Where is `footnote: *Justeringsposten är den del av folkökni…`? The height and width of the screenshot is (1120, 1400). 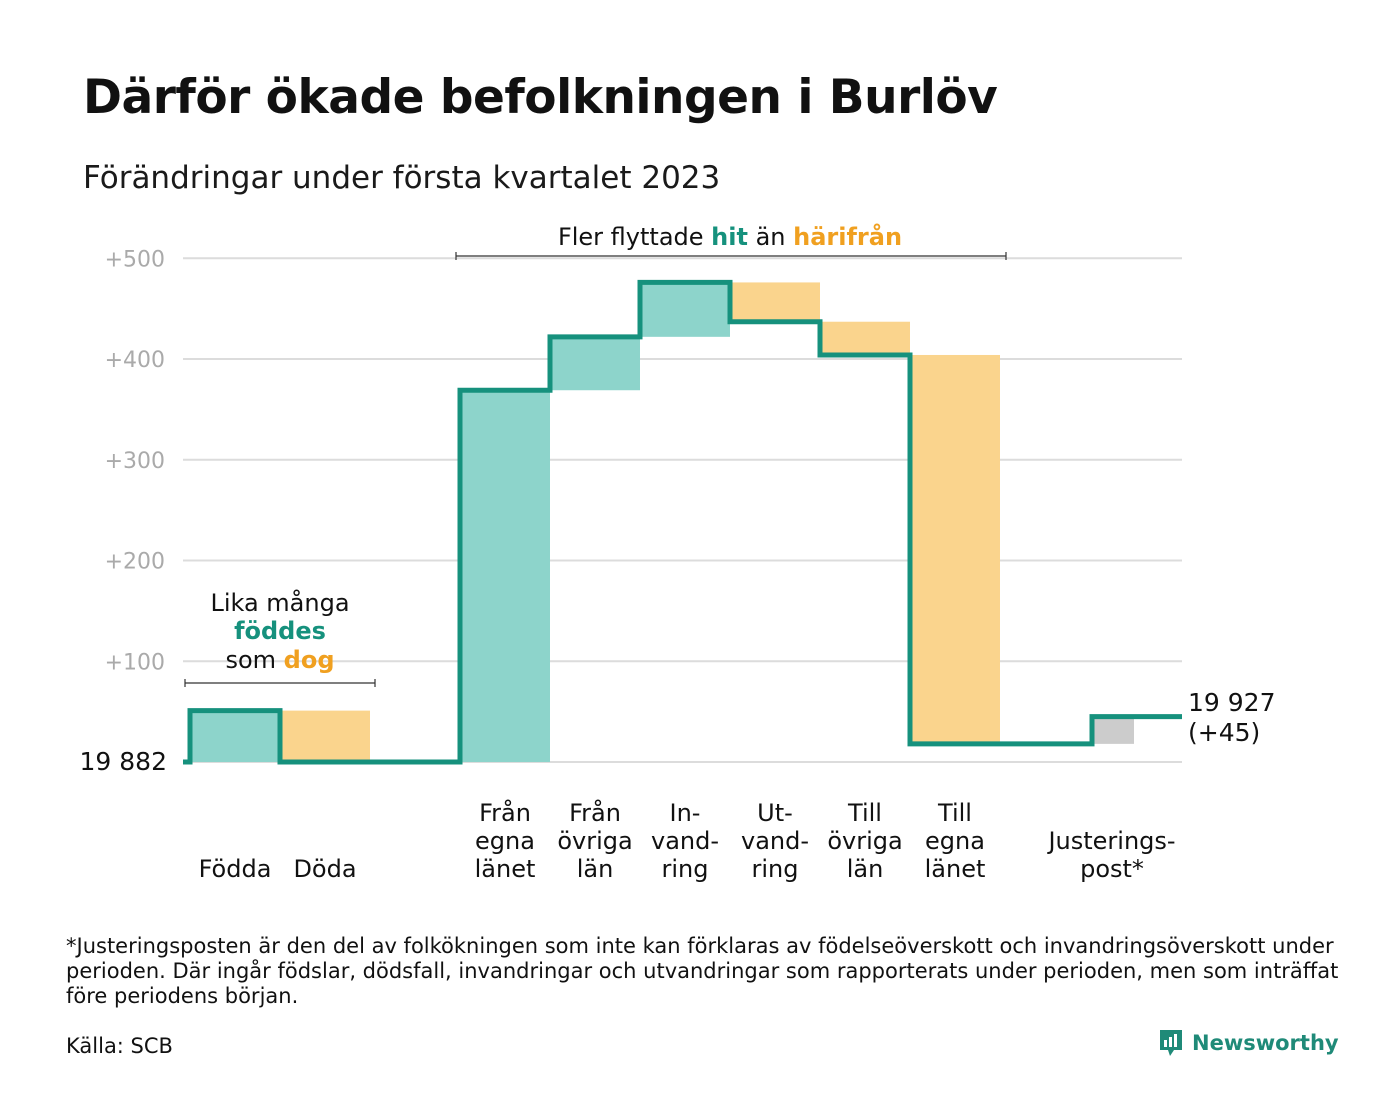
footnote: *Justeringsposten är den del av folkökni… is located at coordinates (702, 971).